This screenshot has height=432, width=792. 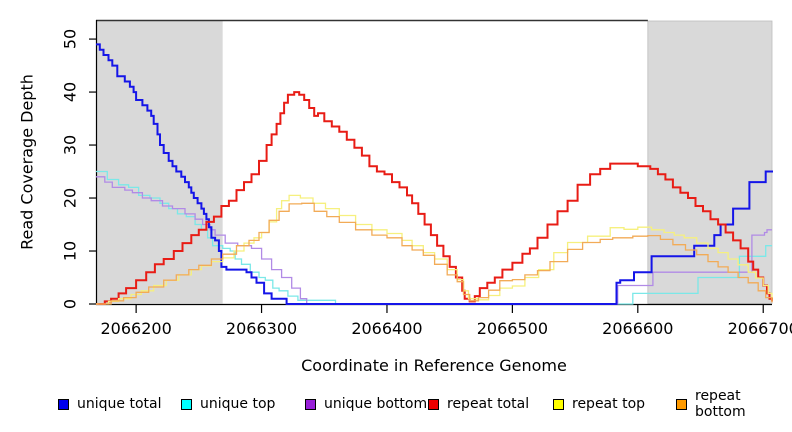 I want to click on y-axis-title: Read Coverage Depth, so click(x=27, y=162).